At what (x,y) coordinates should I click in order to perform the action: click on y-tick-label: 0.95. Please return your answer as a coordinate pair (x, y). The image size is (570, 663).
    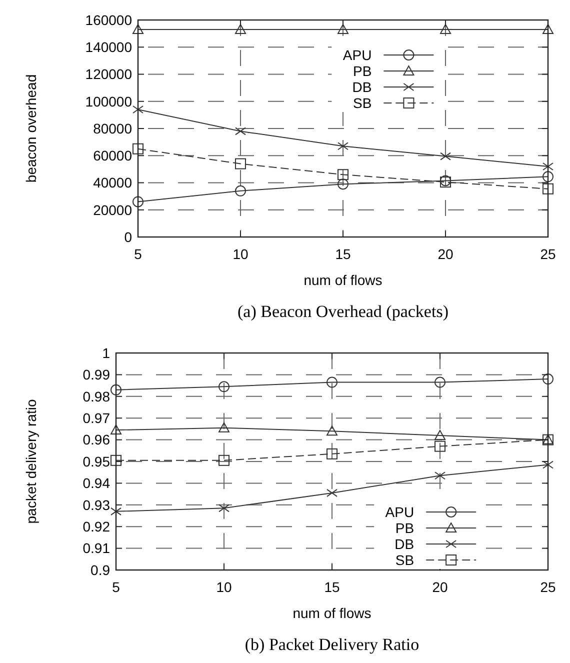
    Looking at the image, I should click on (96, 461).